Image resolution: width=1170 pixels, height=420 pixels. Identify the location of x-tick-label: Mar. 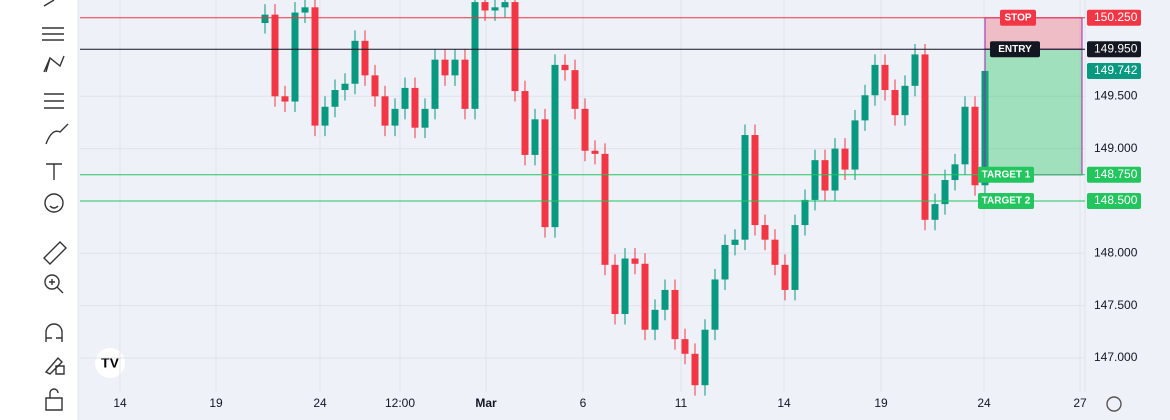
(486, 403).